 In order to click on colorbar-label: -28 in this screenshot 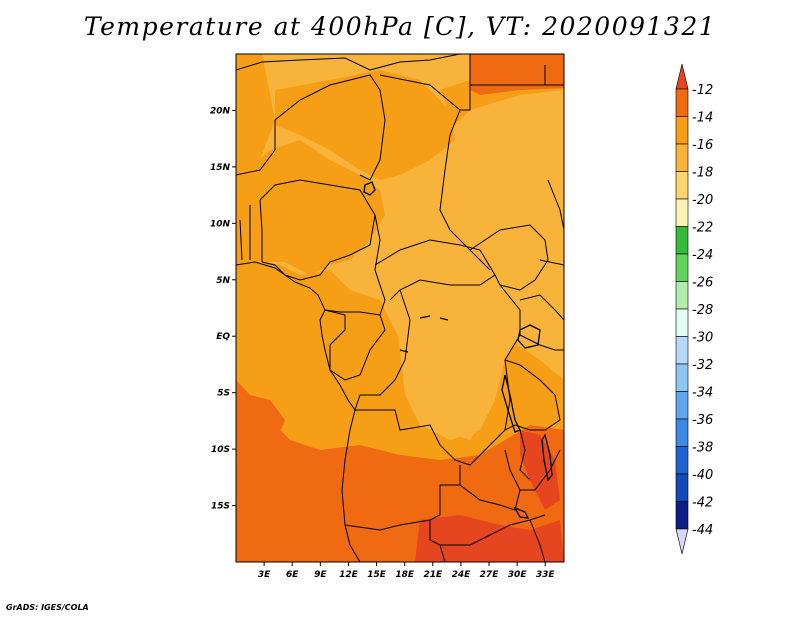, I will do `click(702, 310)`.